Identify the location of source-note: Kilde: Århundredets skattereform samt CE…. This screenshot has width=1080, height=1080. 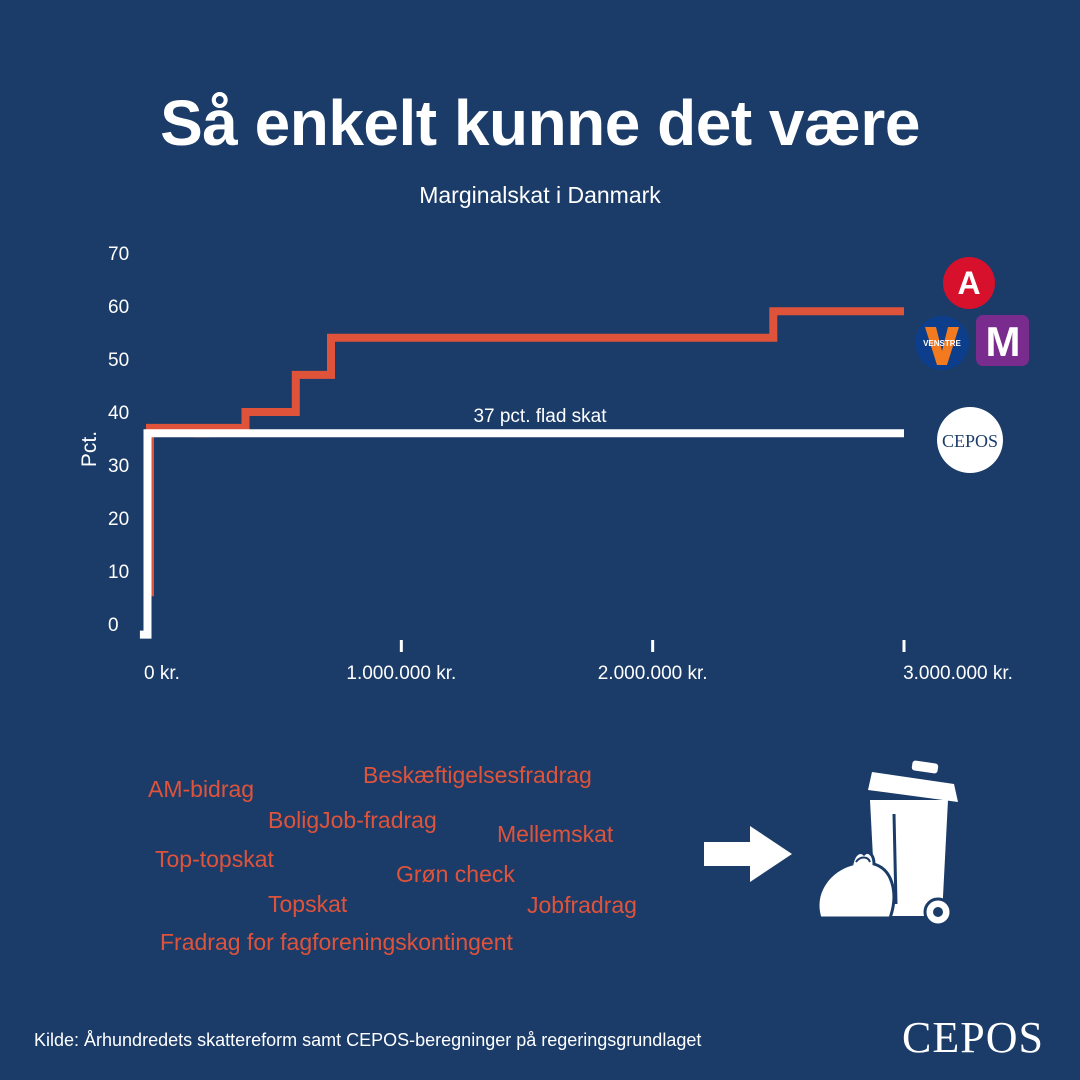
(368, 1040).